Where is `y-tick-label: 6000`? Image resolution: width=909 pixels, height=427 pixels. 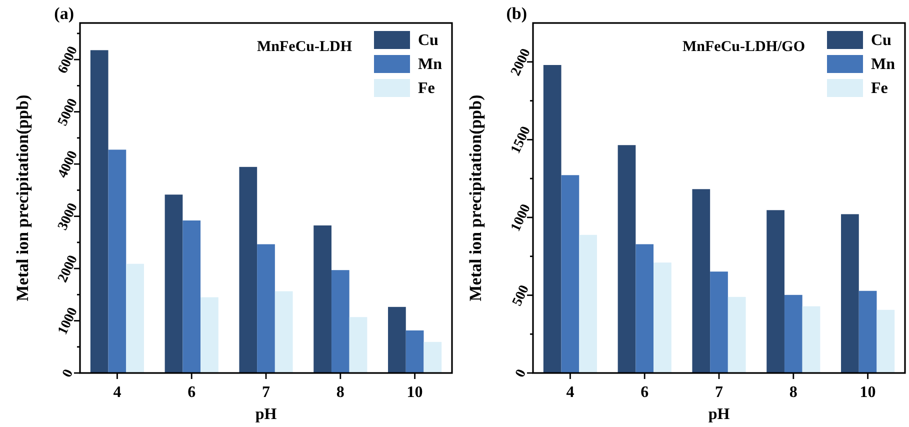
y-tick-label: 6000 is located at coordinates (68, 60).